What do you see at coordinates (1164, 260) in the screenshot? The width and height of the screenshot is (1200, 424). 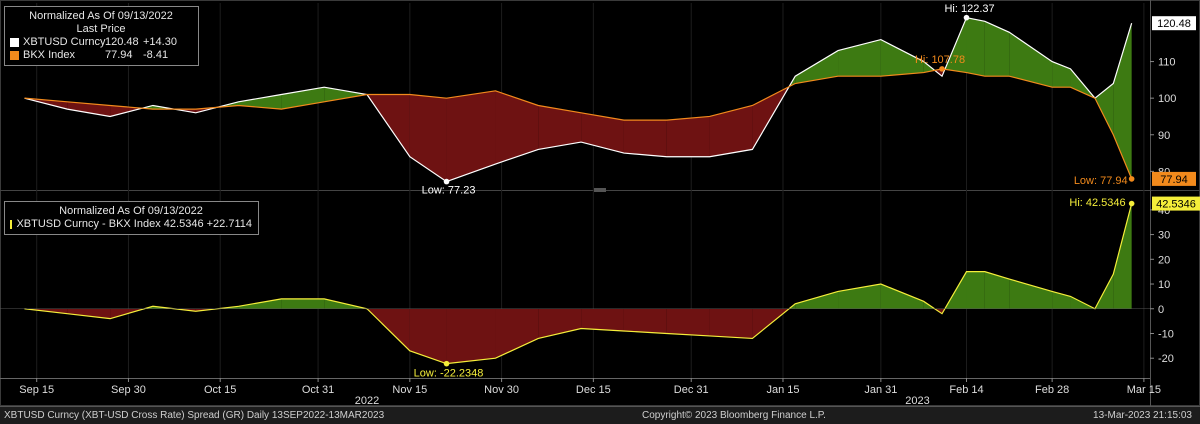 I see `bottom-ytick-label-20: 20` at bounding box center [1164, 260].